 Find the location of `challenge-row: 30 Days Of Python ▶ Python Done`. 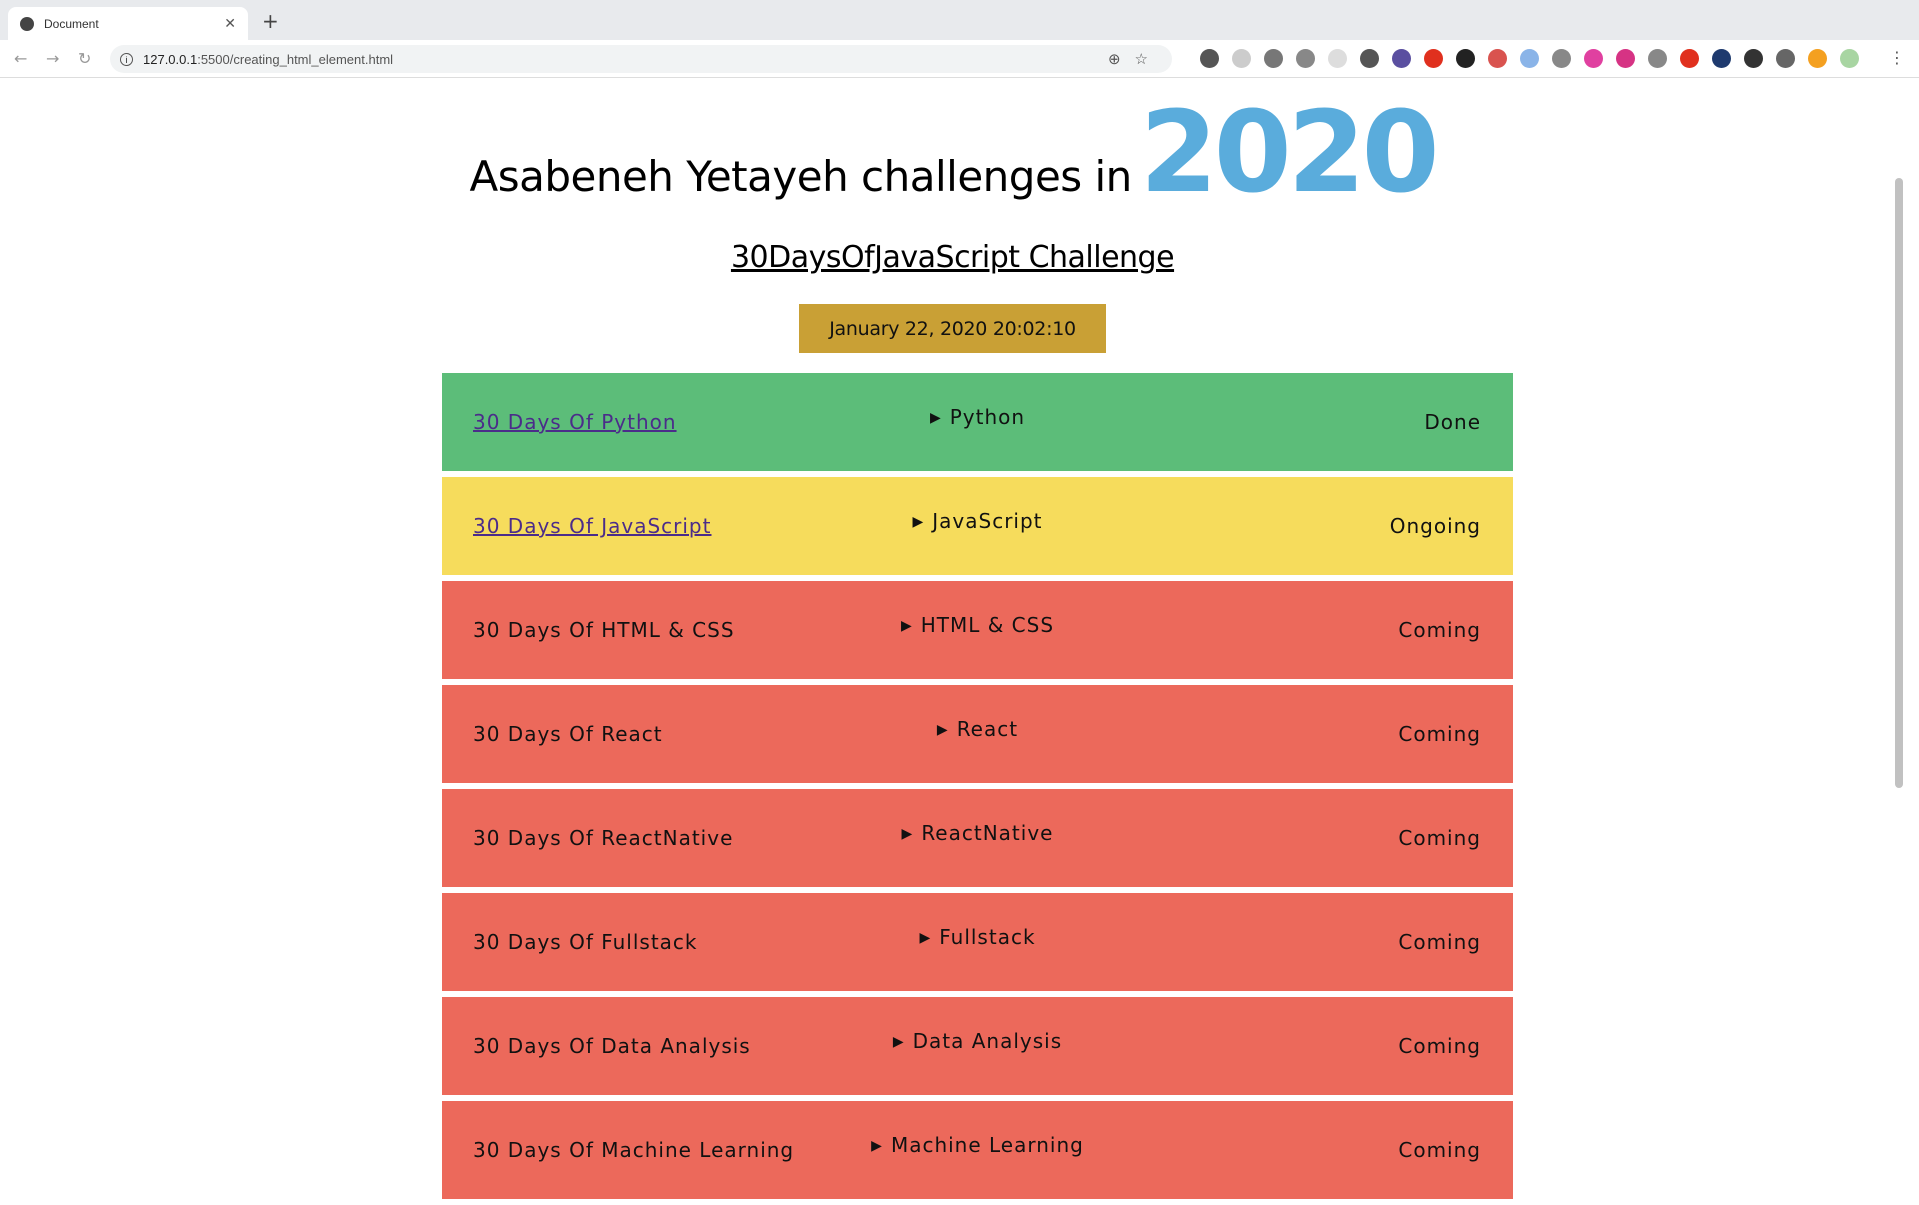

challenge-row: 30 Days Of Python ▶ Python Done is located at coordinates (977, 422).